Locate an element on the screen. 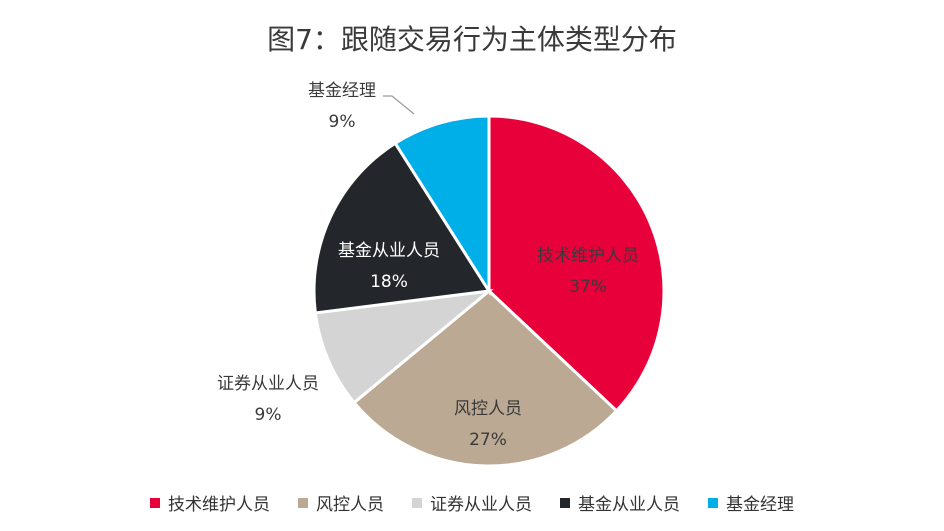  legend-label: 证券从业人员 is located at coordinates (481, 505).